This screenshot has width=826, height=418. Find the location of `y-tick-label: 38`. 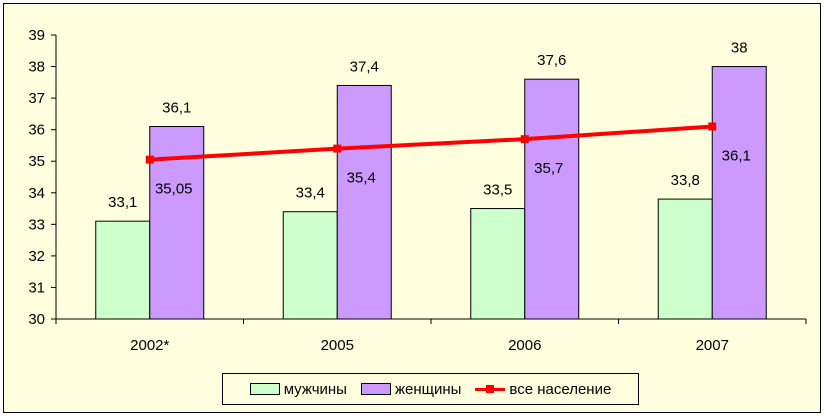

y-tick-label: 38 is located at coordinates (36, 67).